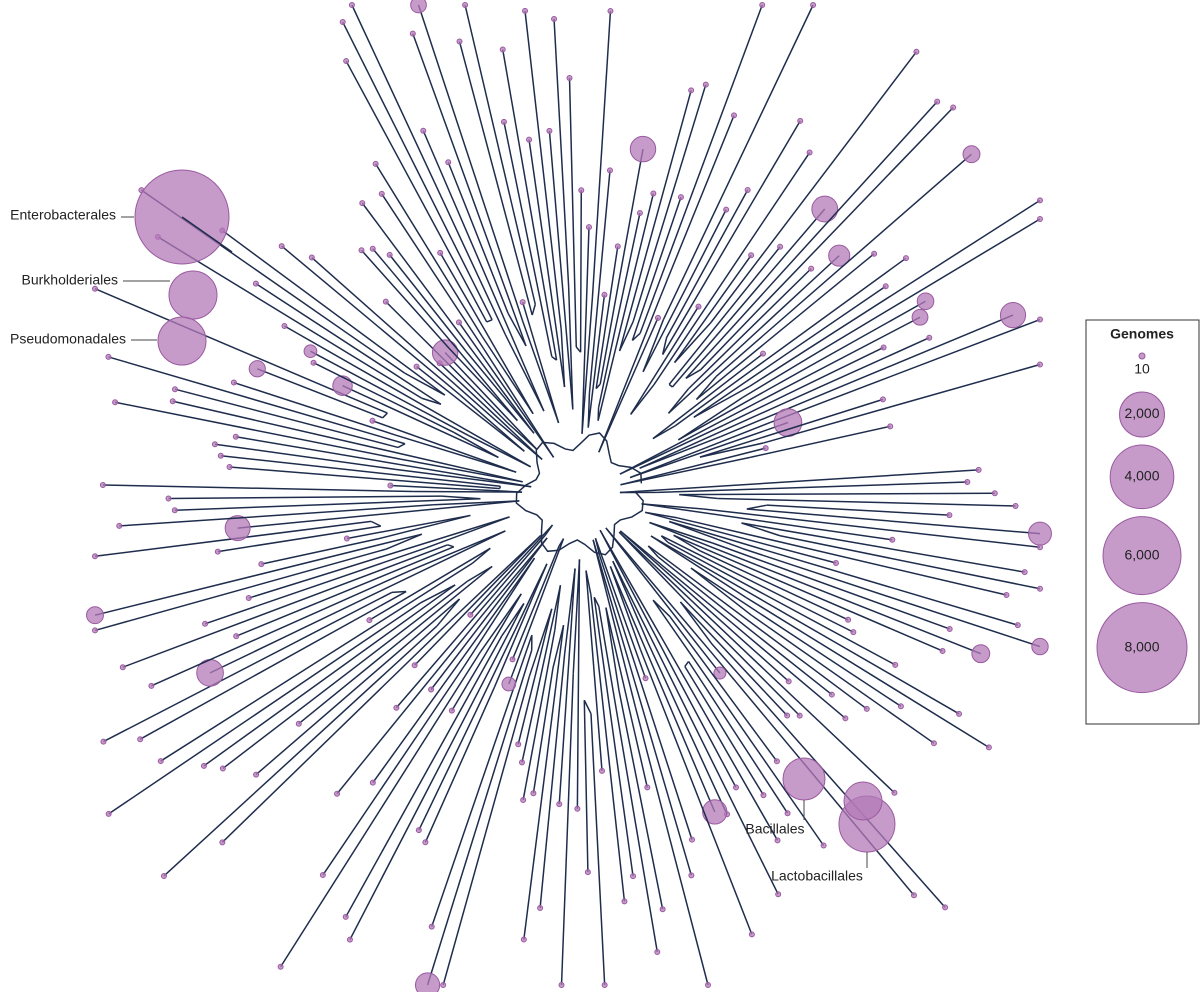 This screenshot has width=1200, height=992. What do you see at coordinates (817, 876) in the screenshot?
I see `order-label: Lactobacillales` at bounding box center [817, 876].